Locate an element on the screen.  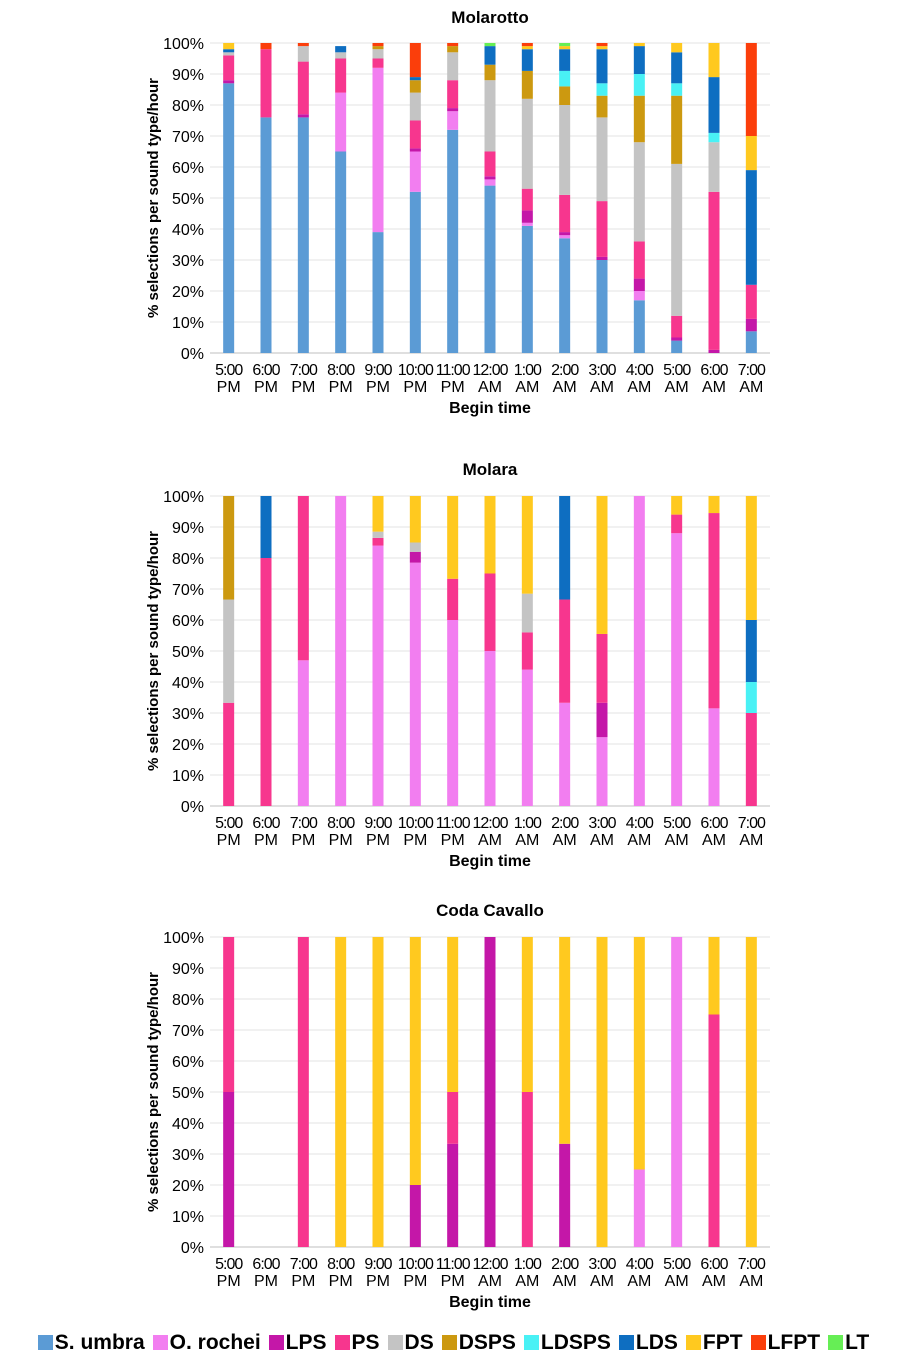
x-tick-label: 10:00 is located at coordinates (416, 823).